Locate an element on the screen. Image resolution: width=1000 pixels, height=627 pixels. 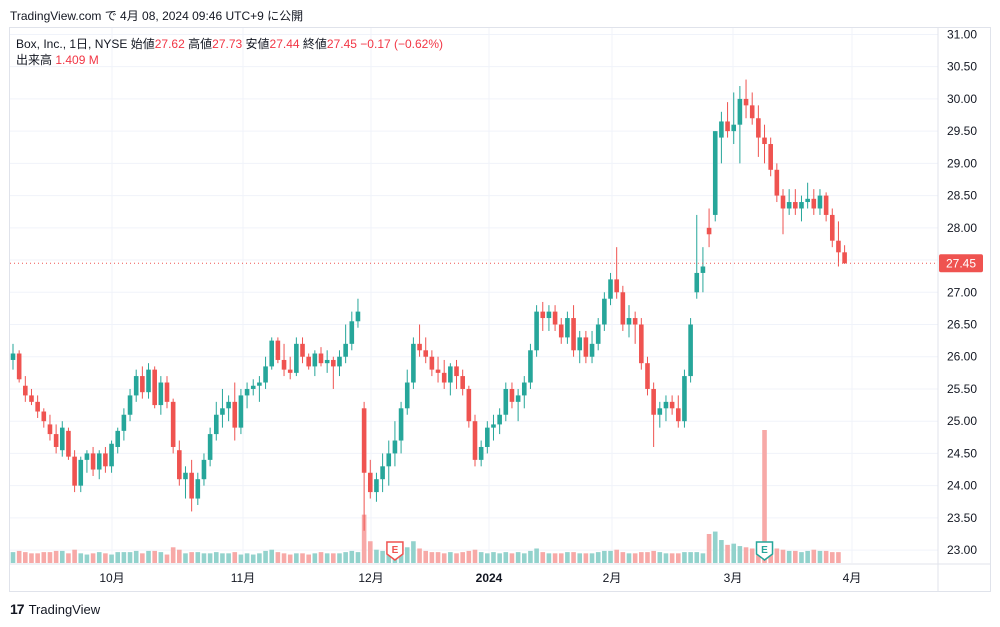
legend-volume: 1.409 M is located at coordinates (77, 60).